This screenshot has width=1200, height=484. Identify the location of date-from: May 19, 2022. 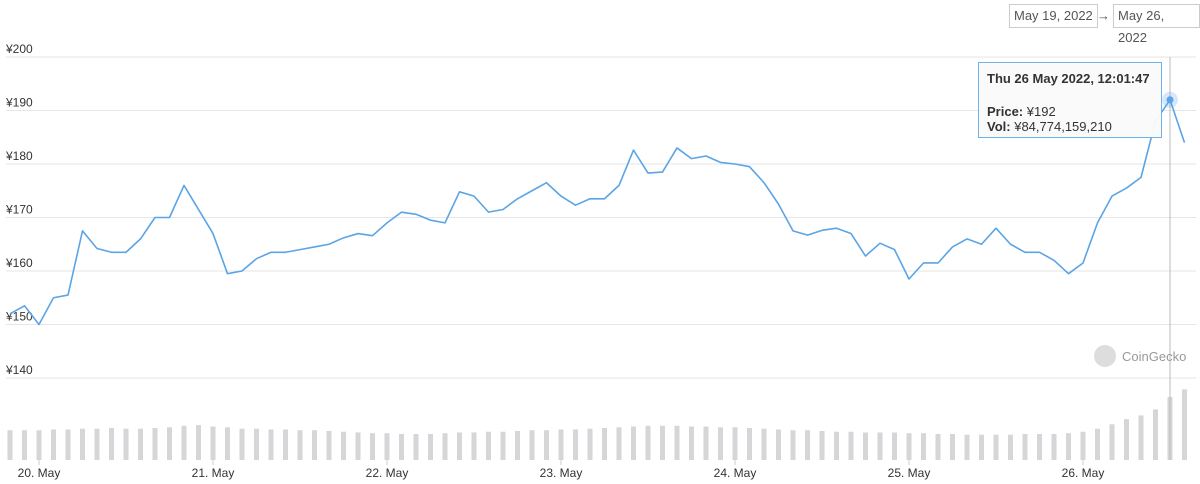
(1053, 16).